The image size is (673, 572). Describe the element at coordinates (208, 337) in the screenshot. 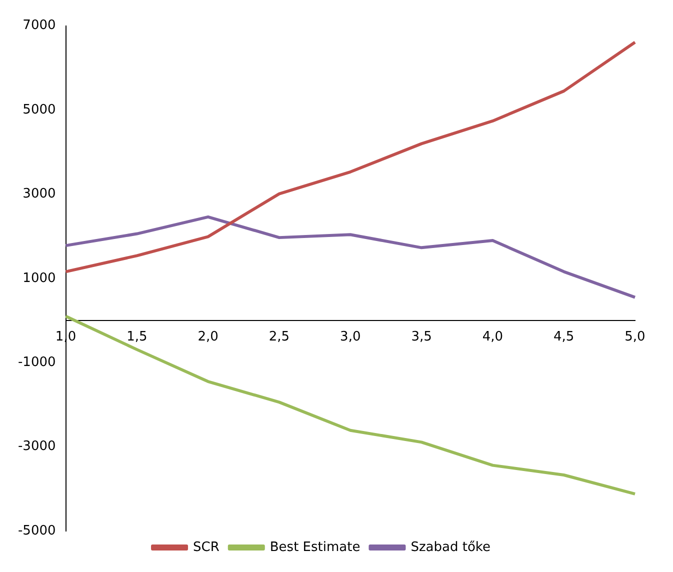

I see `x-tick-label: 2,0` at that location.